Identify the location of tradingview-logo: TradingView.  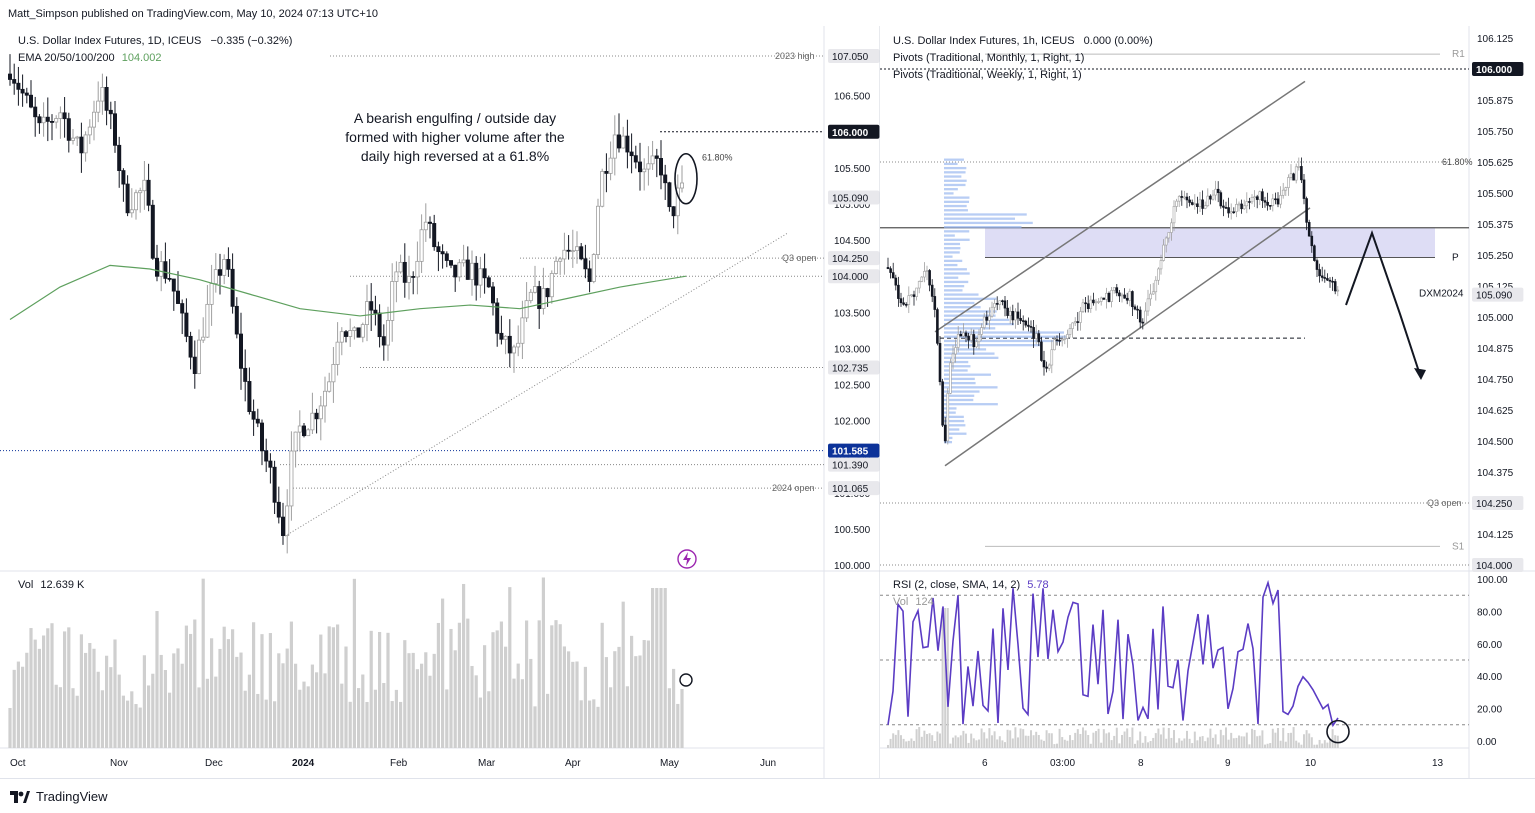
(59, 796).